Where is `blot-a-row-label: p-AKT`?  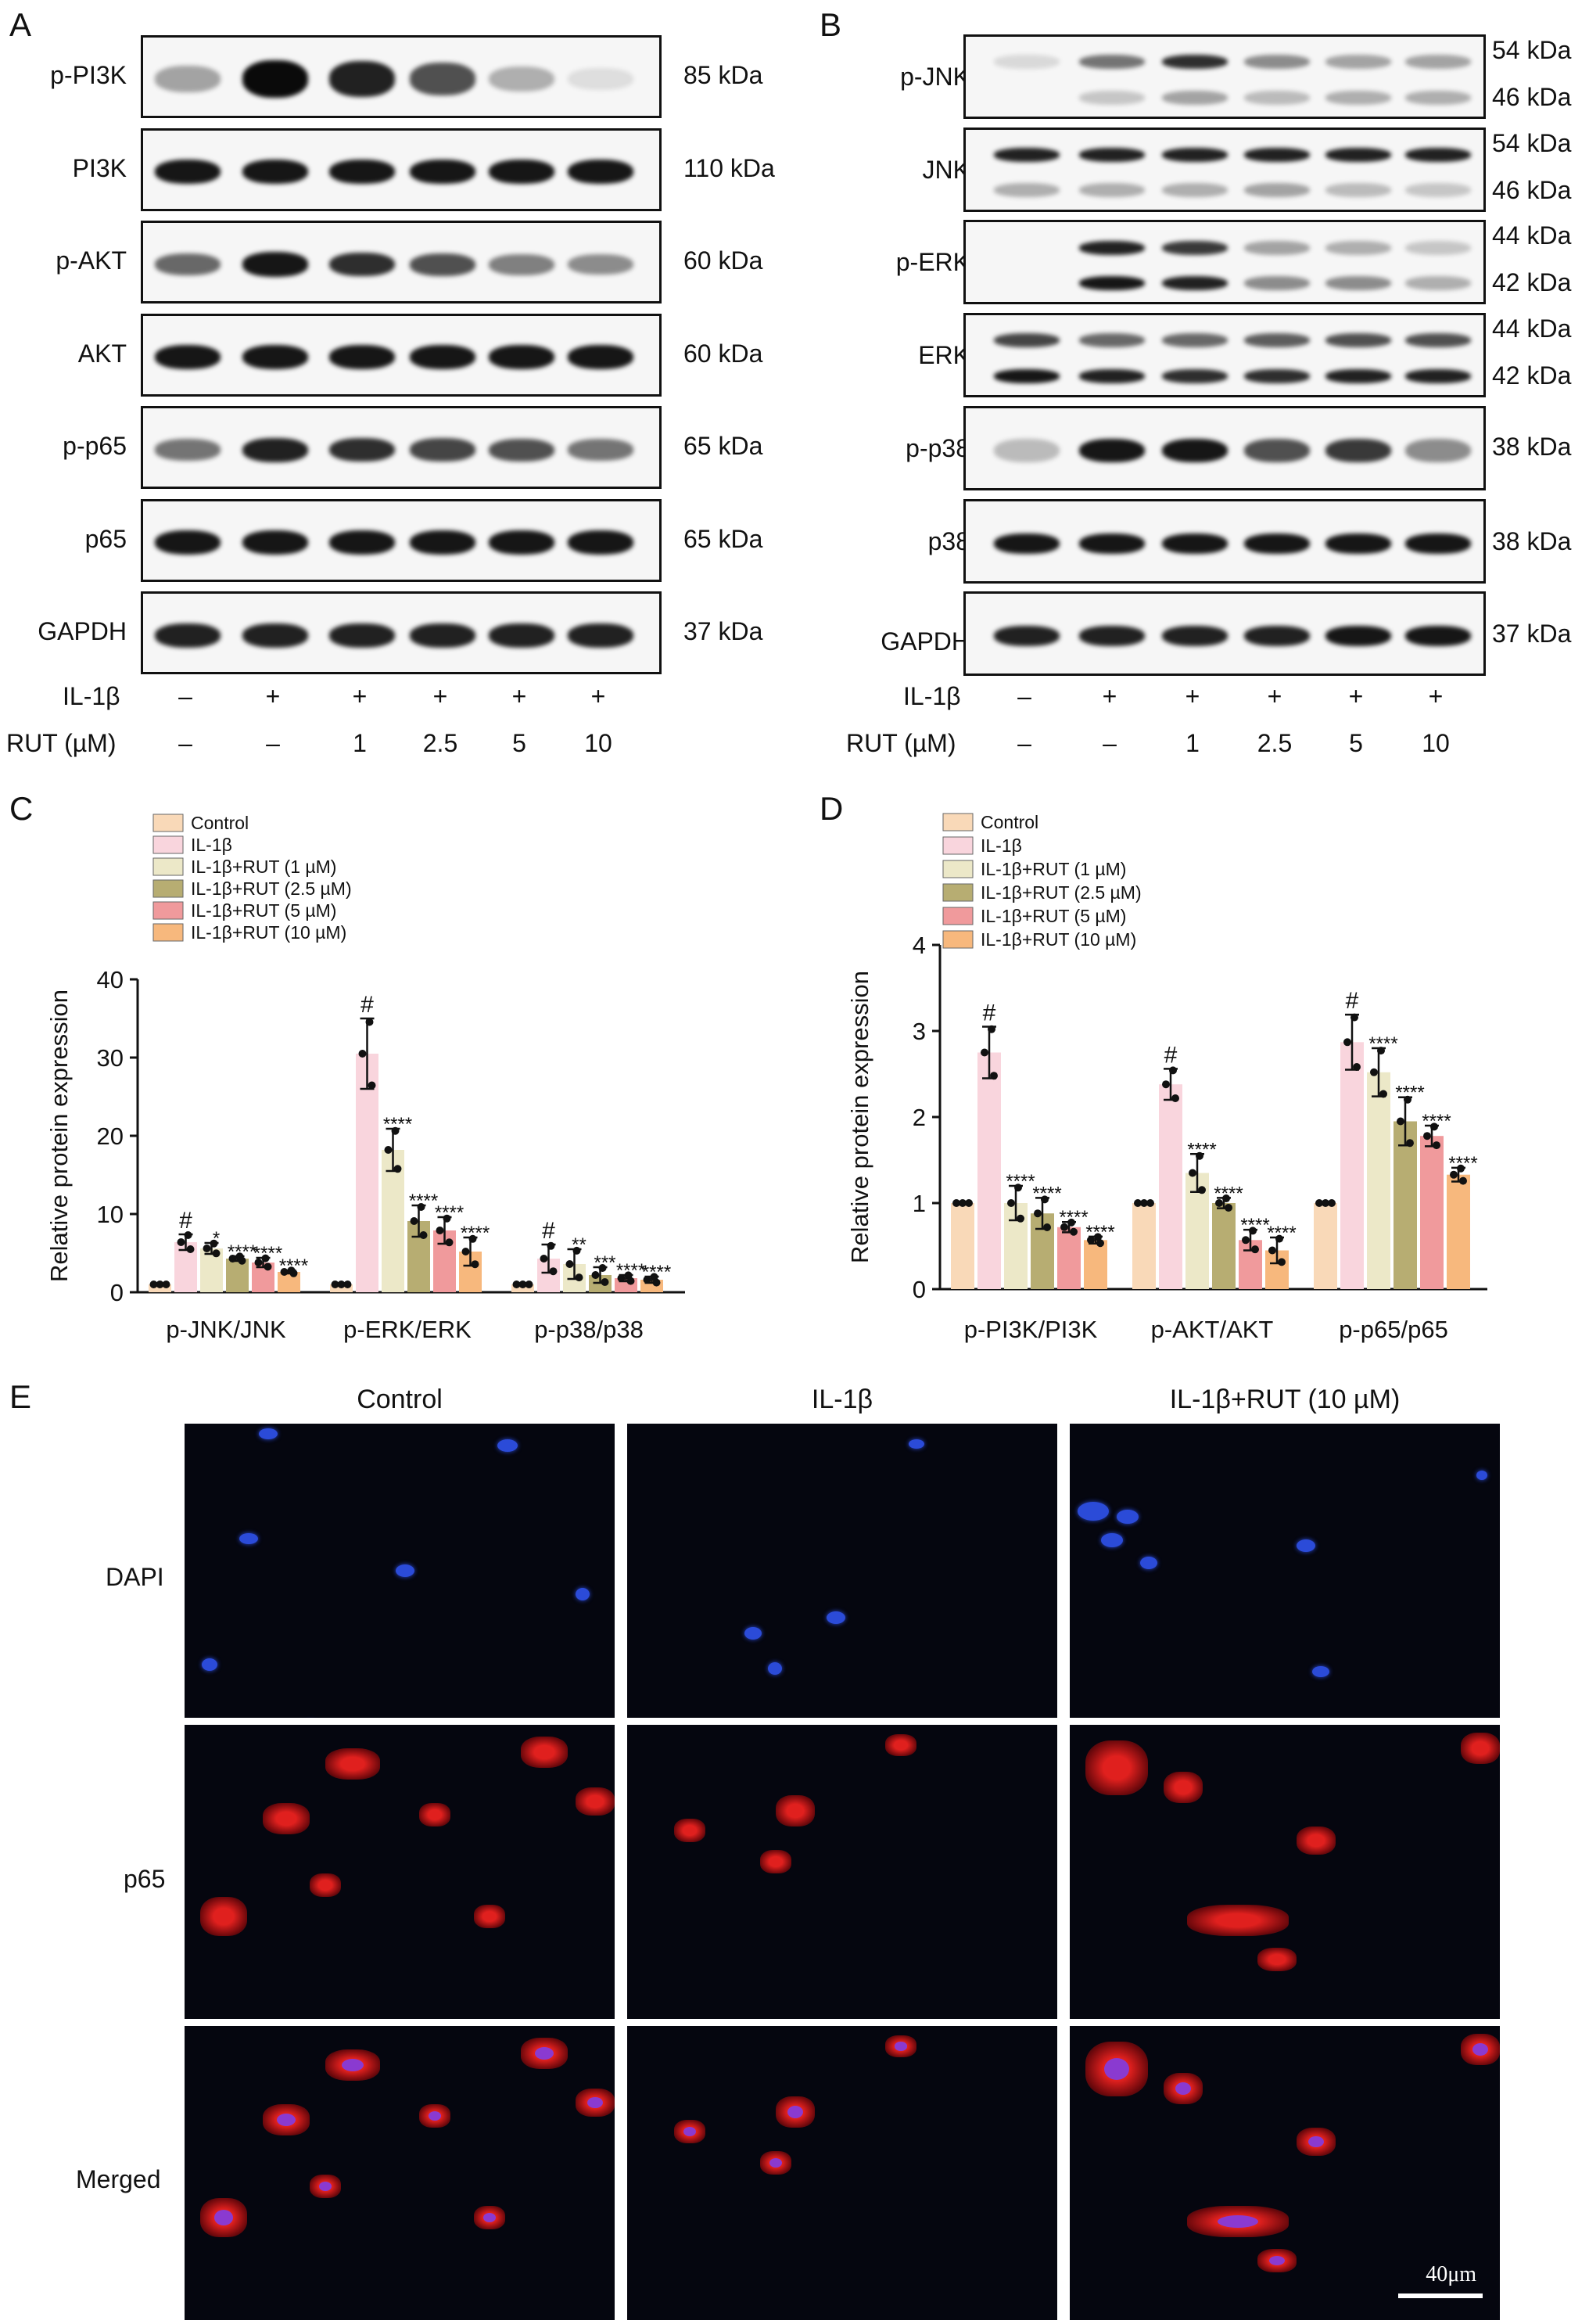
blot-a-row-label: p-AKT is located at coordinates (91, 261).